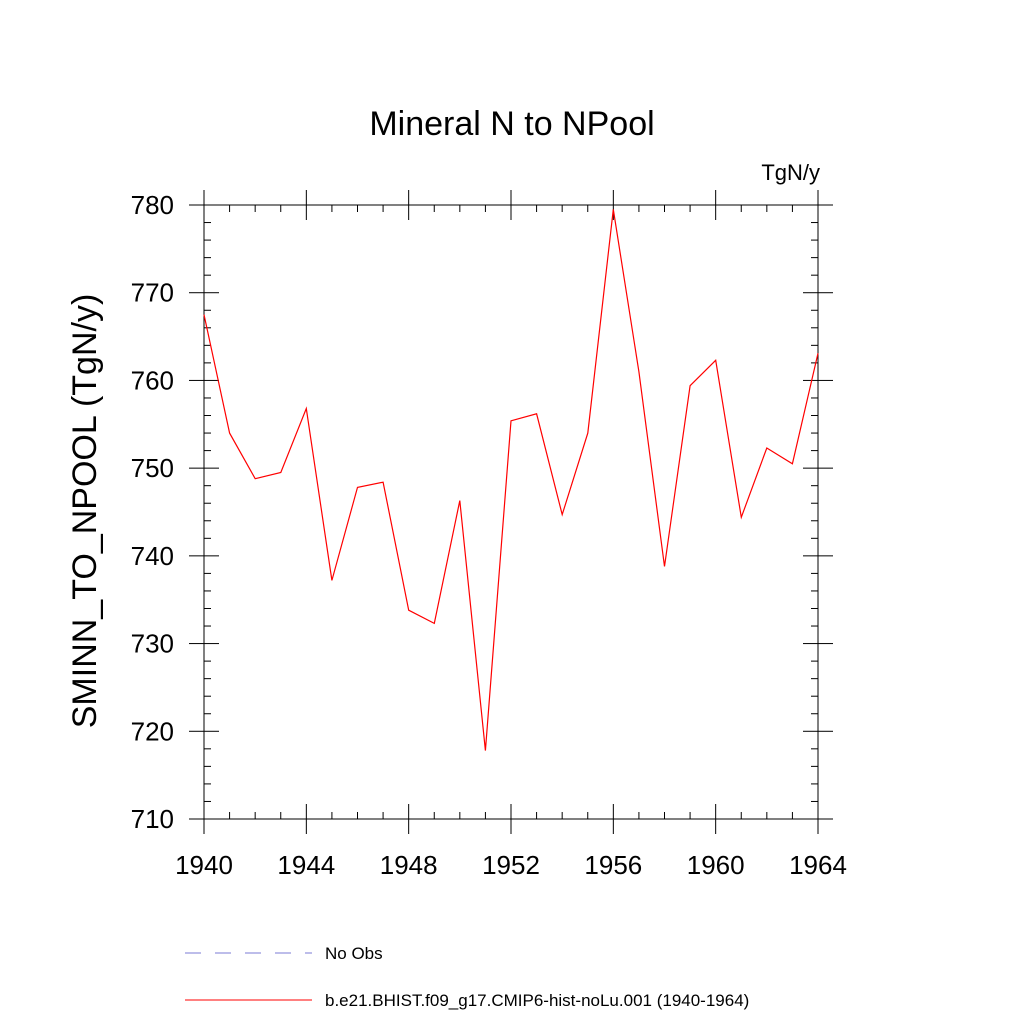 This screenshot has height=1024, width=1024. Describe the element at coordinates (152, 512) in the screenshot. I see `y-tick-labels: 710 720 730 740 750 760 770 780` at that location.